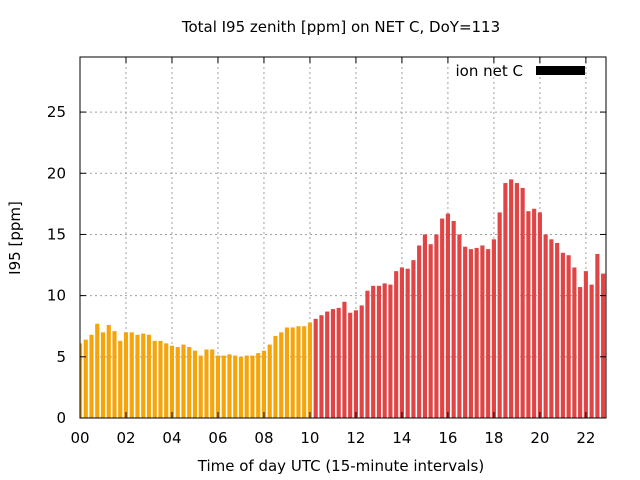 The image size is (640, 480). What do you see at coordinates (125, 438) in the screenshot?
I see `x-tick-label: 02` at bounding box center [125, 438].